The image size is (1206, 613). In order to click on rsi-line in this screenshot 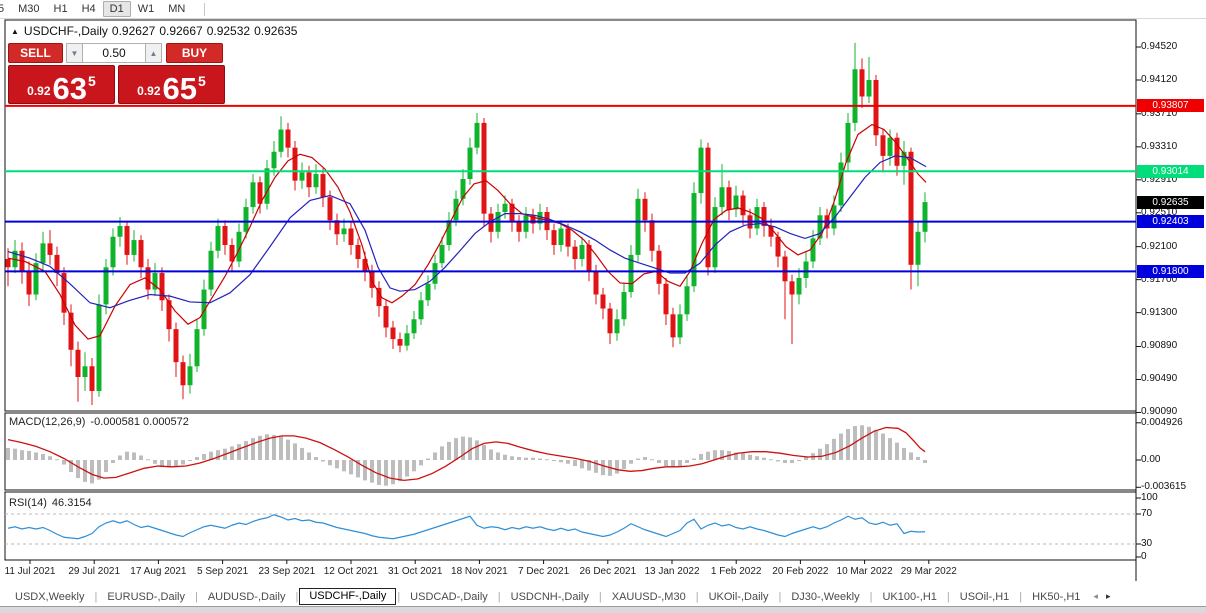, I will do `click(466, 527)`.